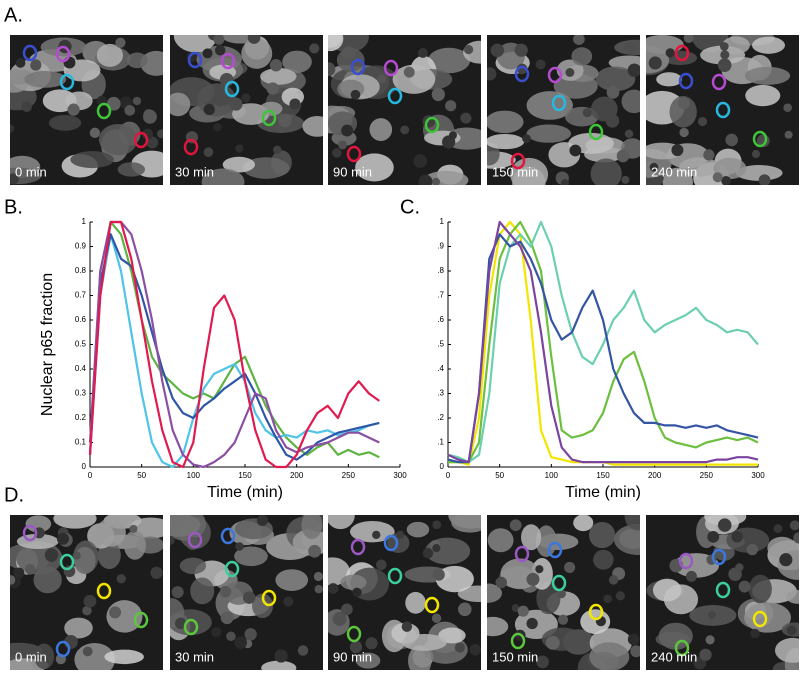  What do you see at coordinates (722, 110) in the screenshot?
I see `micrograph: 240 min` at bounding box center [722, 110].